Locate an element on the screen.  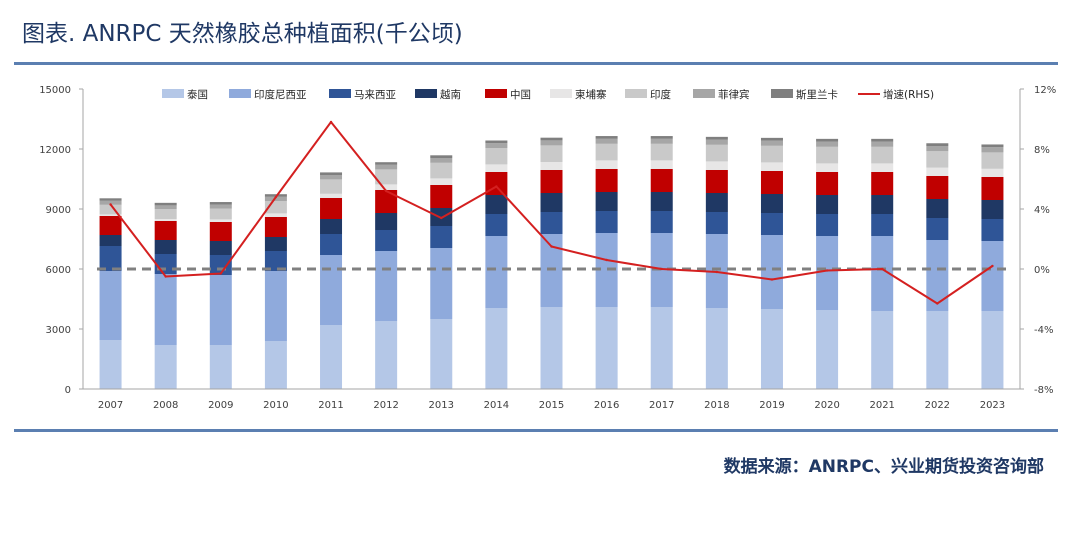
x-tick-label: 2017 is located at coordinates (661, 405).